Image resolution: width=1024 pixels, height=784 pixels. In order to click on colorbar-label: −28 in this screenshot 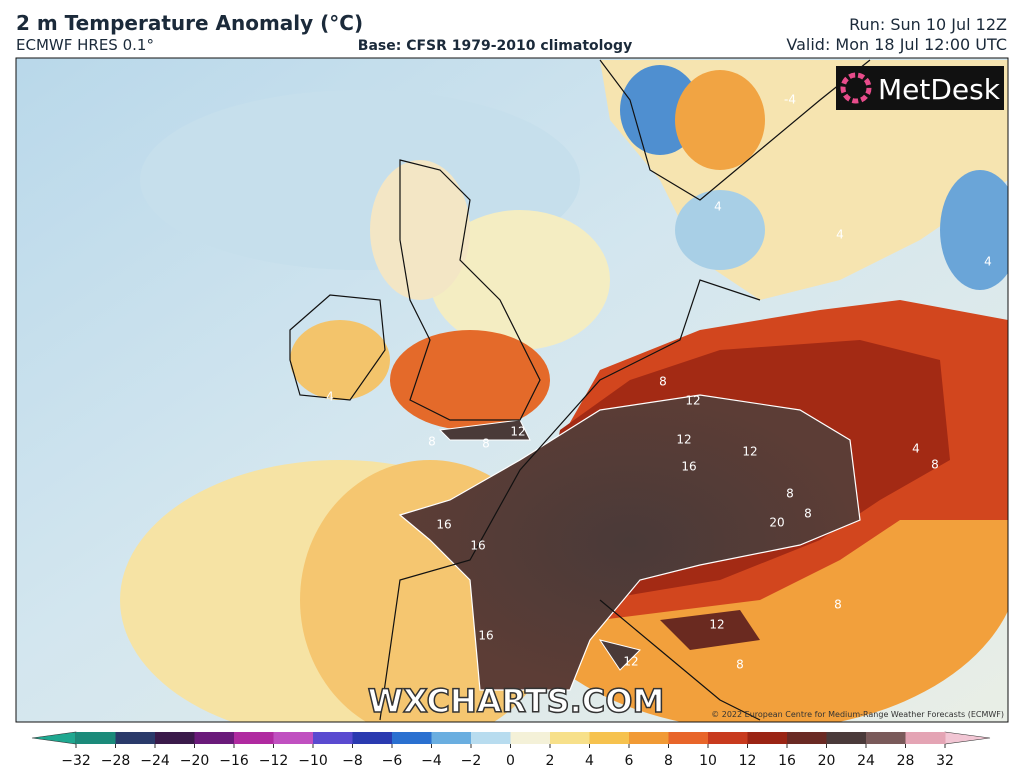, I will do `click(116, 761)`.